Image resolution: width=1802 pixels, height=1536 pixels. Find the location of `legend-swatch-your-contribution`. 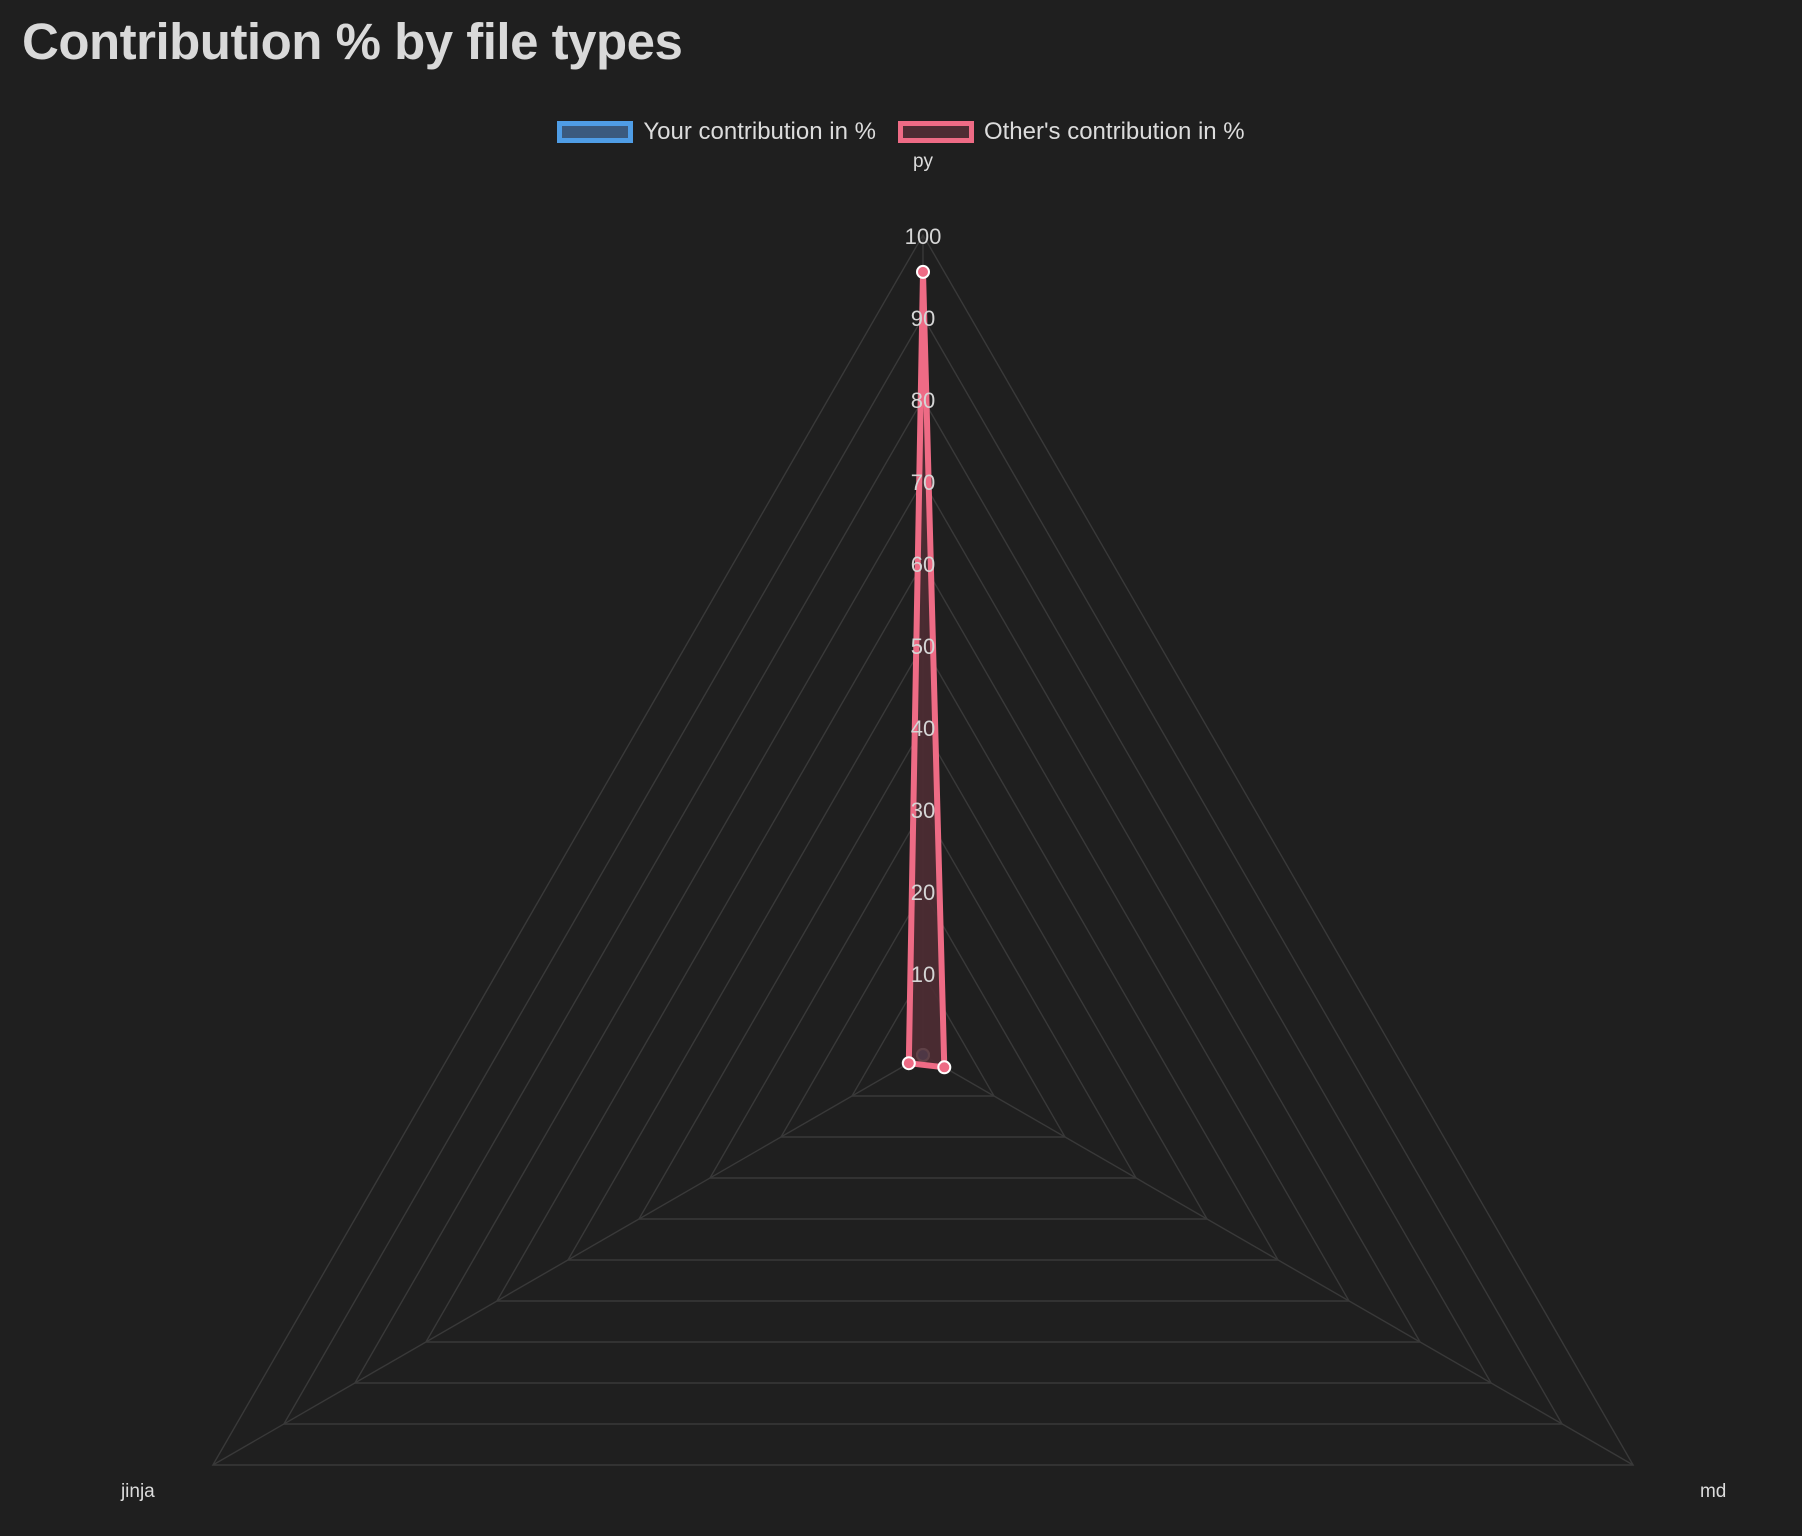

legend-swatch-your-contribution is located at coordinates (595, 132).